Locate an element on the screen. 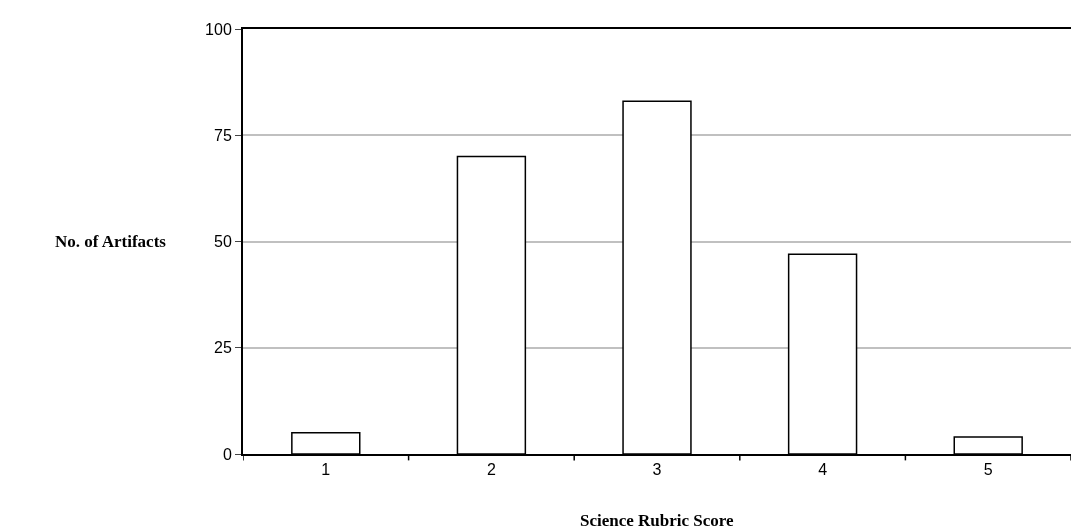 The width and height of the screenshot is (1073, 531). x-tick-label: 2 is located at coordinates (491, 470).